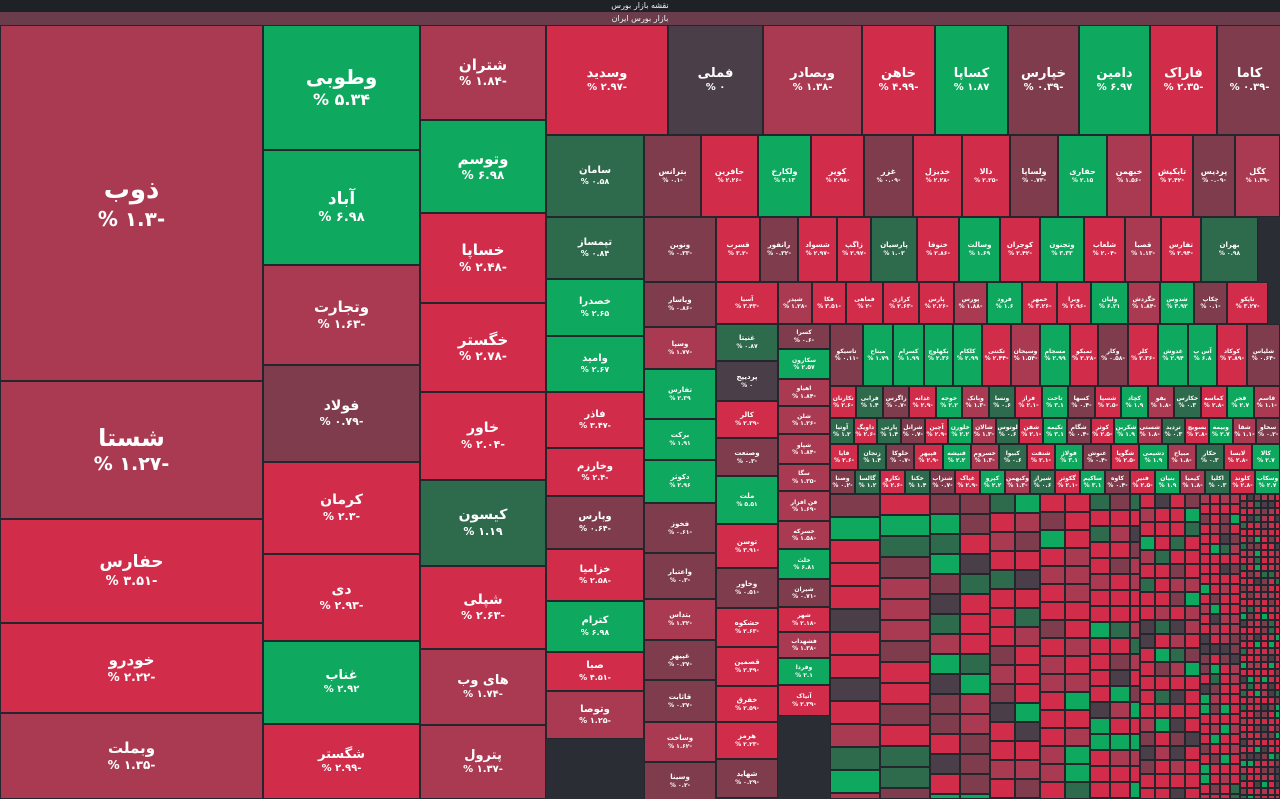 The image size is (1280, 799). What do you see at coordinates (747, 419) in the screenshot?
I see `stock-tile: کالر -۲.۳۹ %` at bounding box center [747, 419].